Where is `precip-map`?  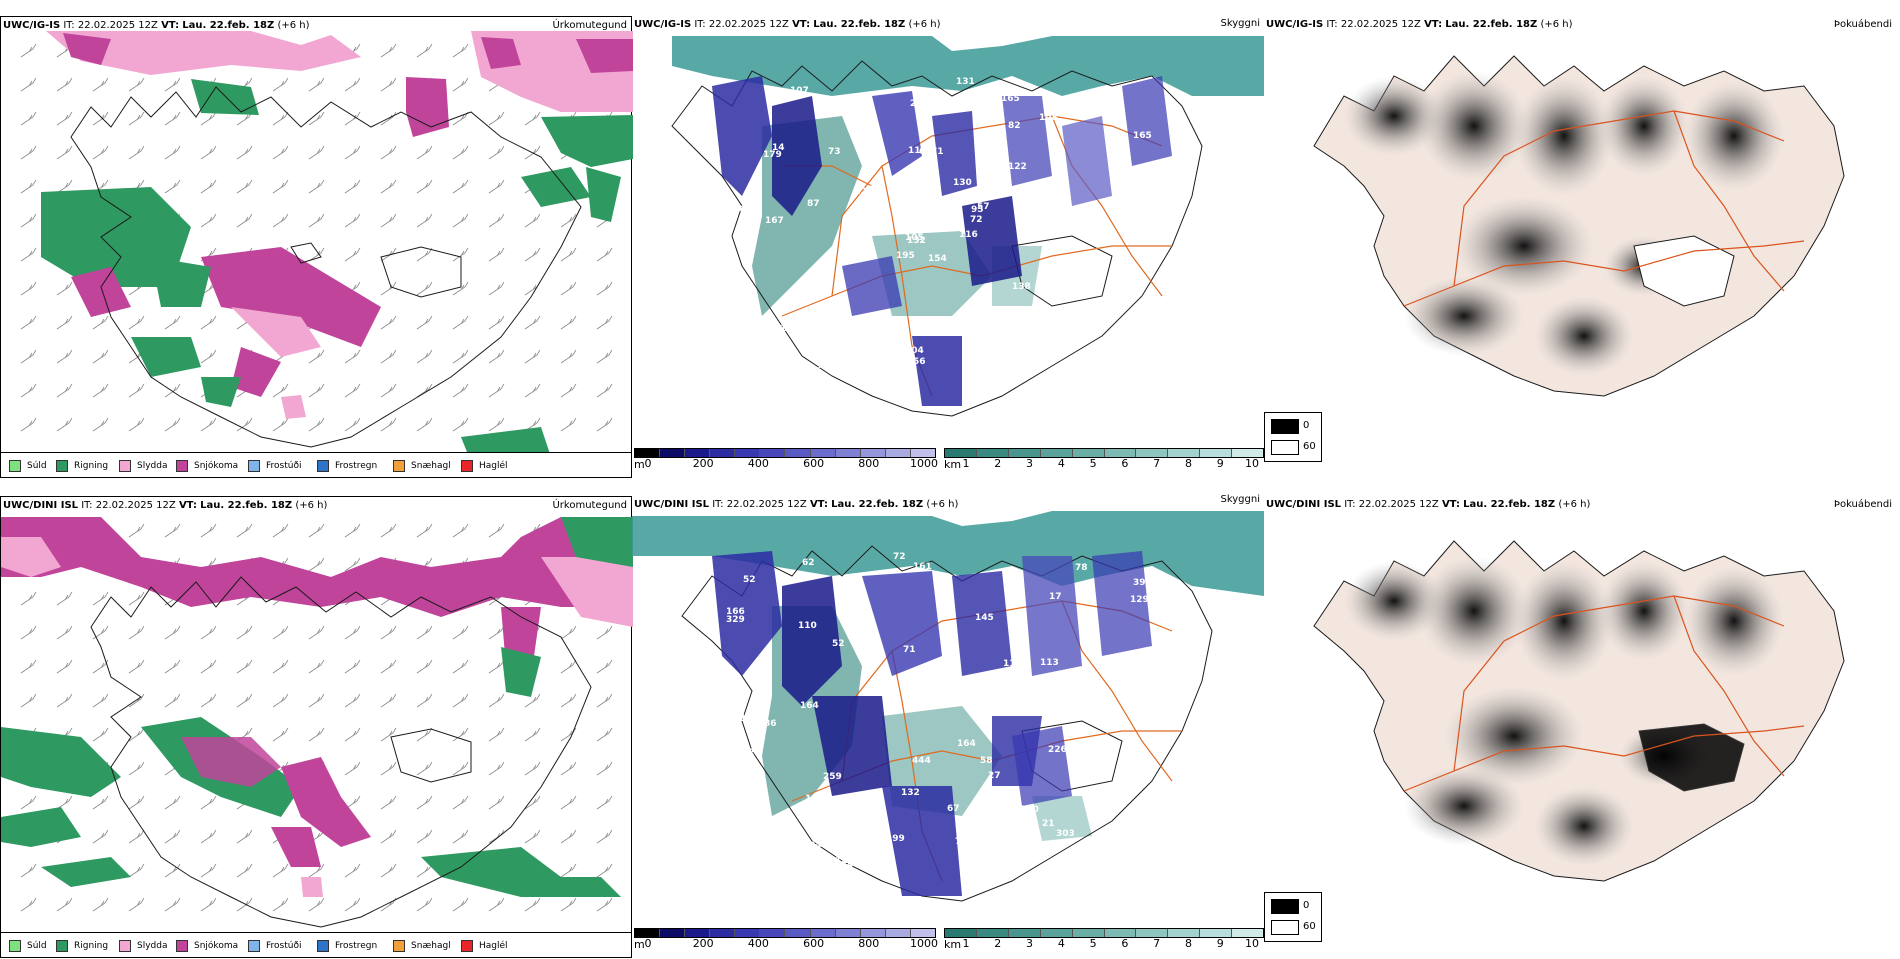
precip-map is located at coordinates (317, 722).